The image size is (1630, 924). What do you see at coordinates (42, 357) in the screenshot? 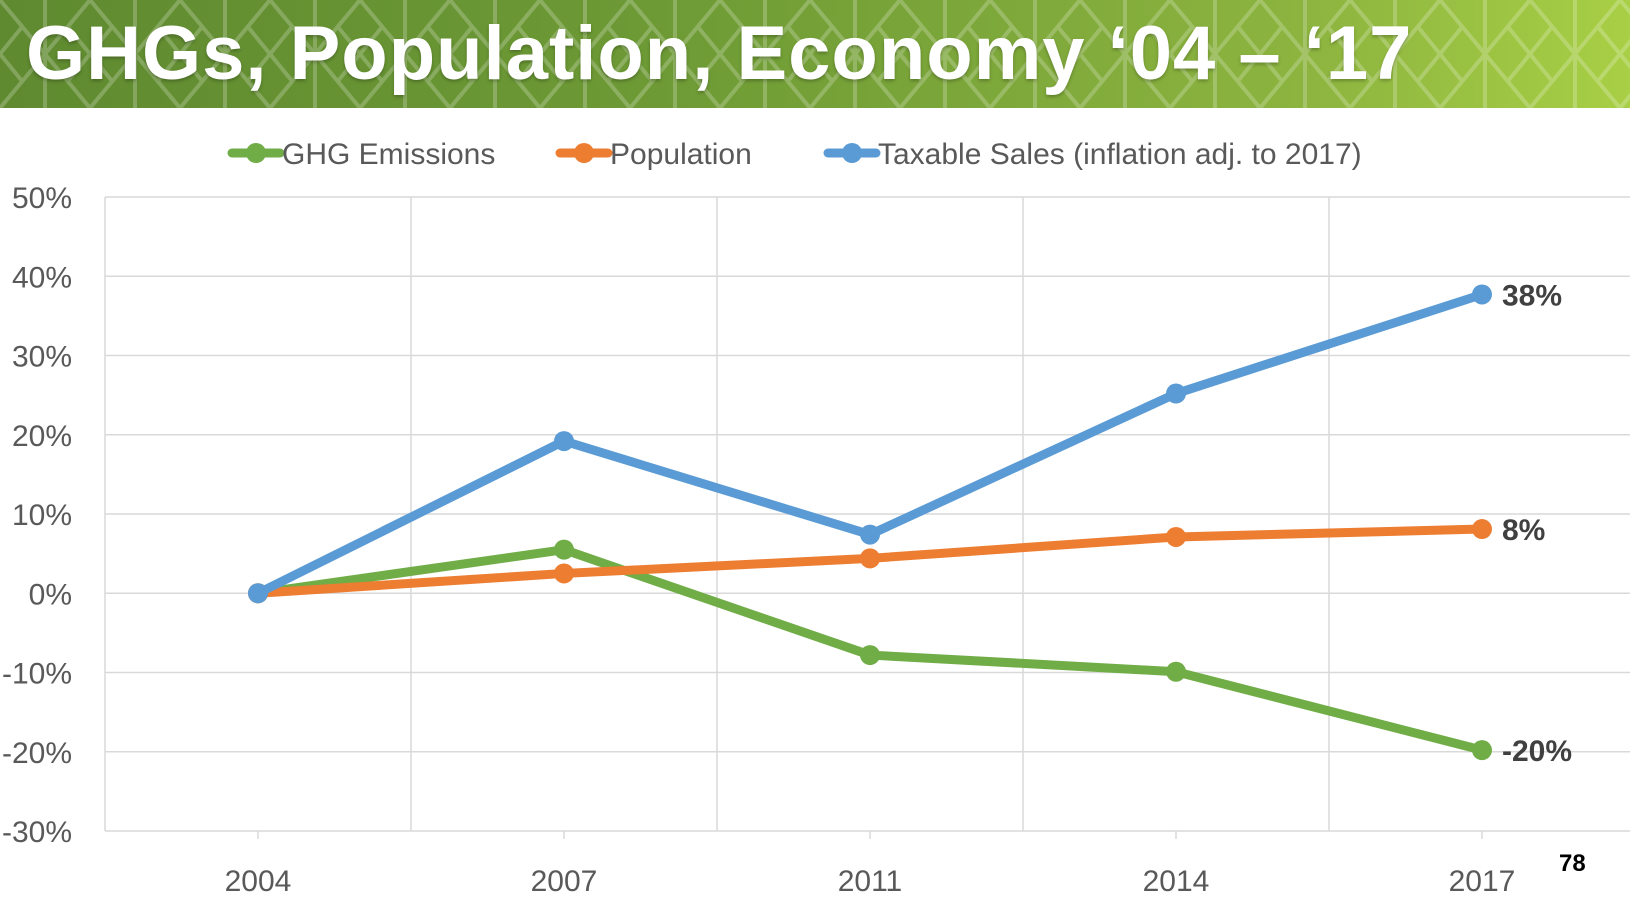
I see `y-tick-label: 30%` at bounding box center [42, 357].